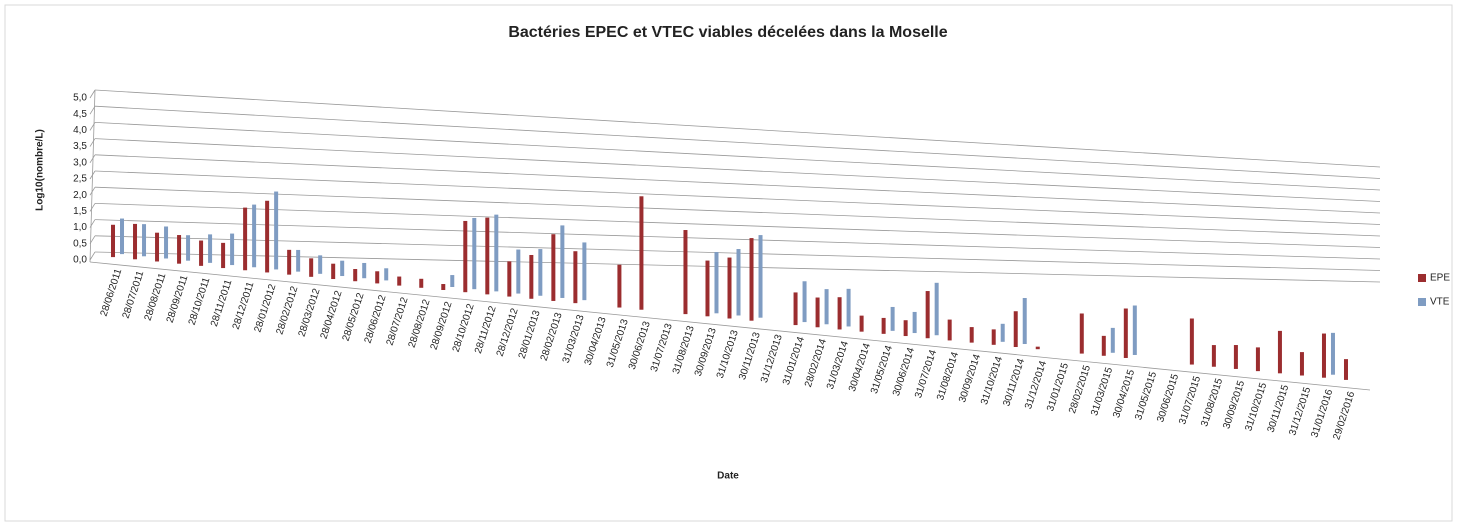  What do you see at coordinates (1440, 302) in the screenshot?
I see `legend-label: VTE` at bounding box center [1440, 302].